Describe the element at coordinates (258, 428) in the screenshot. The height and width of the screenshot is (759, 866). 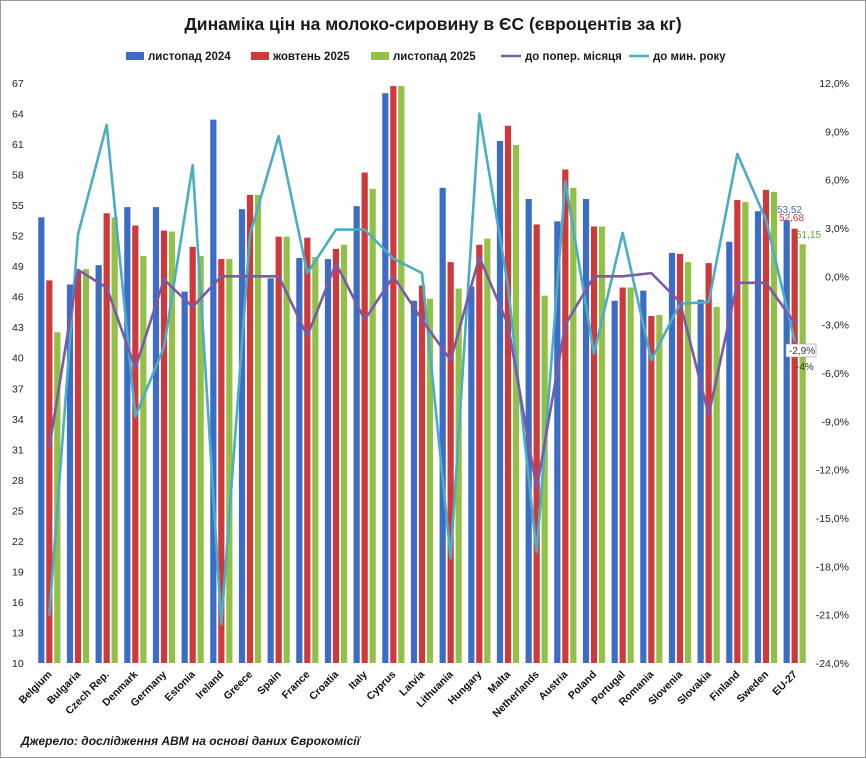
I see `bar-3-greece` at that location.